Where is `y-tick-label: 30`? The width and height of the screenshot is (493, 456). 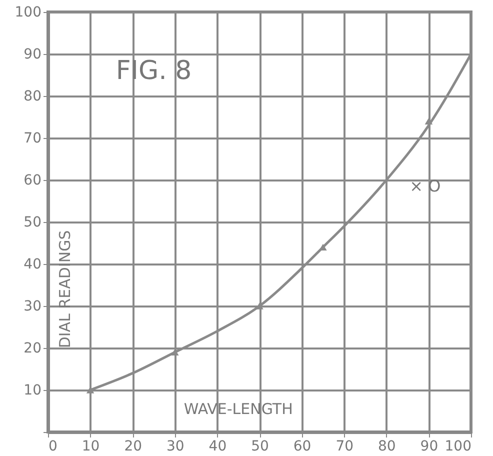 y-tick-label: 30 is located at coordinates (33, 306).